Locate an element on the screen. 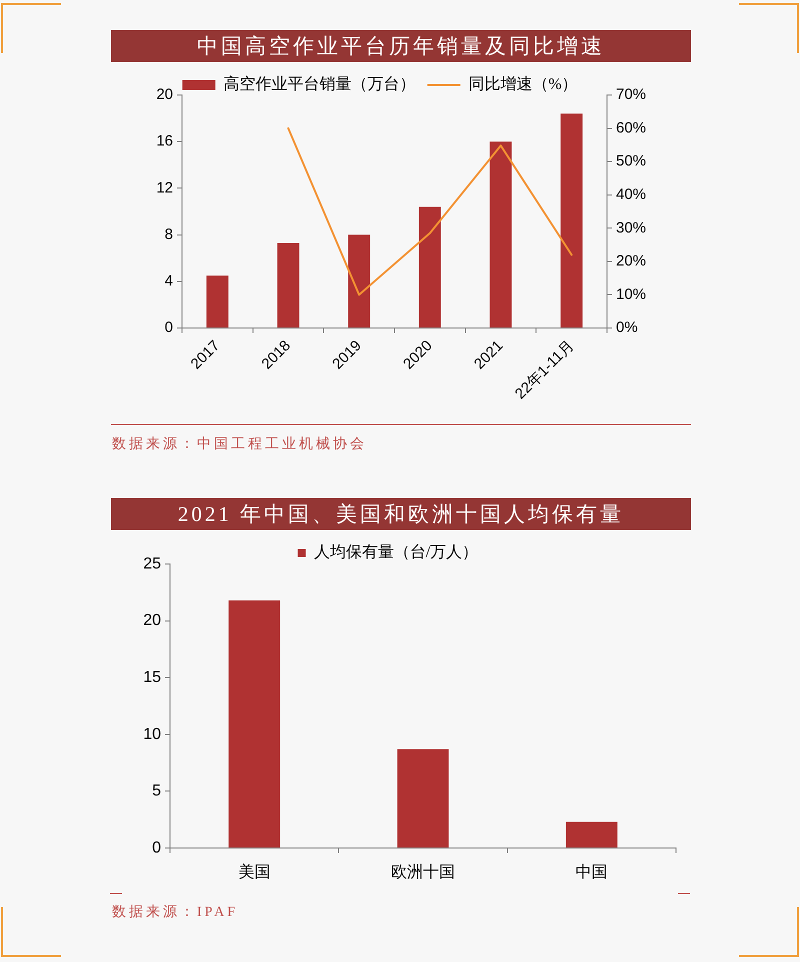 Image resolution: width=800 pixels, height=962 pixels. legend-label: 人均保有量（台/万人） is located at coordinates (396, 552).